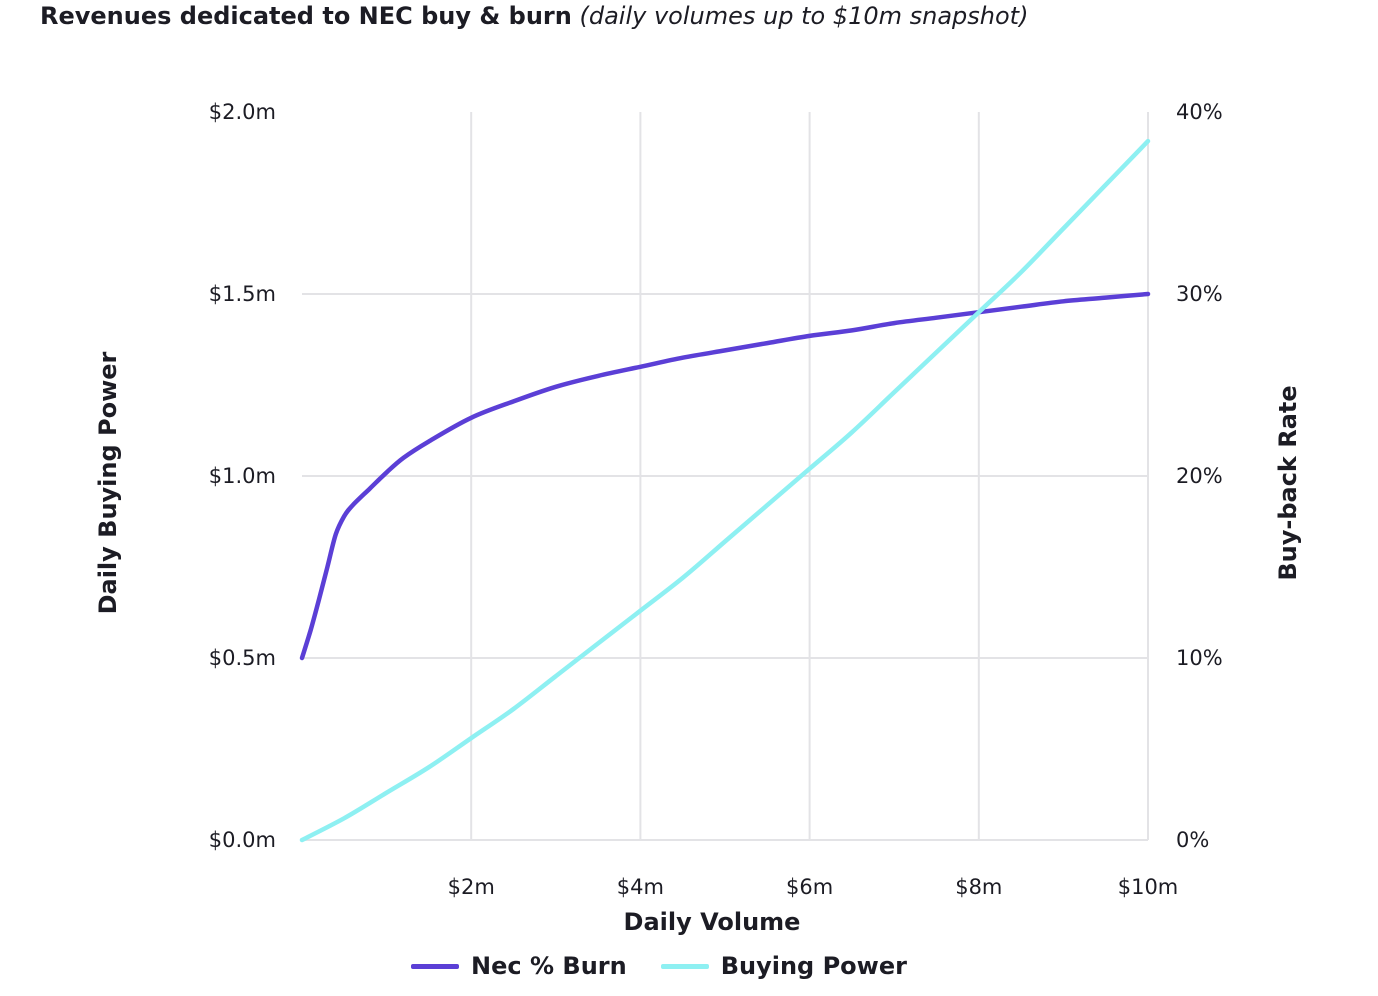 The image size is (1378, 996). Describe the element at coordinates (242, 294) in the screenshot. I see `y-tick-label: $1.5m` at that location.